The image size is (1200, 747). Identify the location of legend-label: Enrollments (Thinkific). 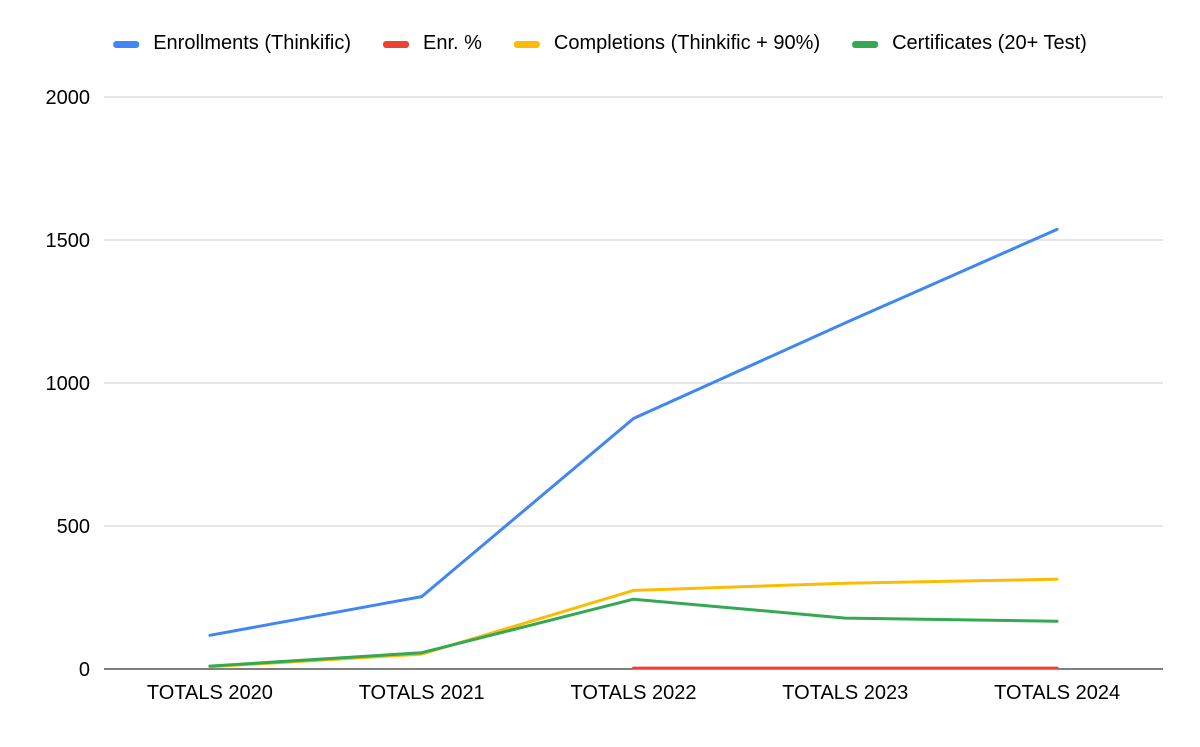
(252, 43).